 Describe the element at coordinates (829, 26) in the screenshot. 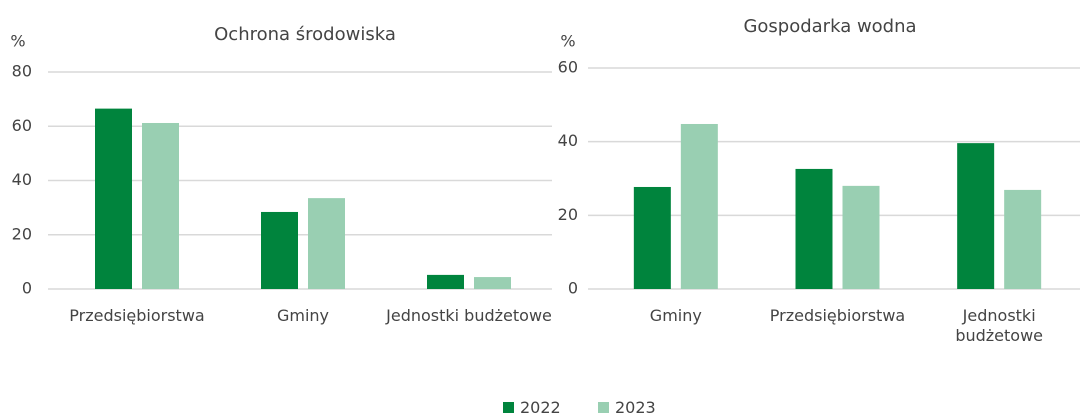

I see `chart-title: Gospodarka wodna` at that location.